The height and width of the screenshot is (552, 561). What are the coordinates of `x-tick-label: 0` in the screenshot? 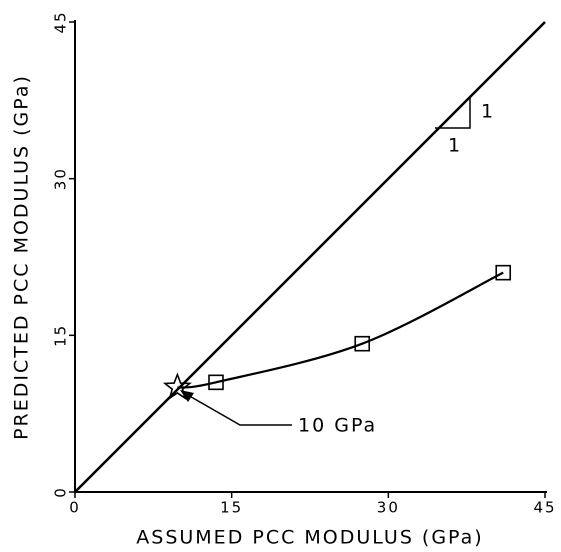 It's located at (75, 508).